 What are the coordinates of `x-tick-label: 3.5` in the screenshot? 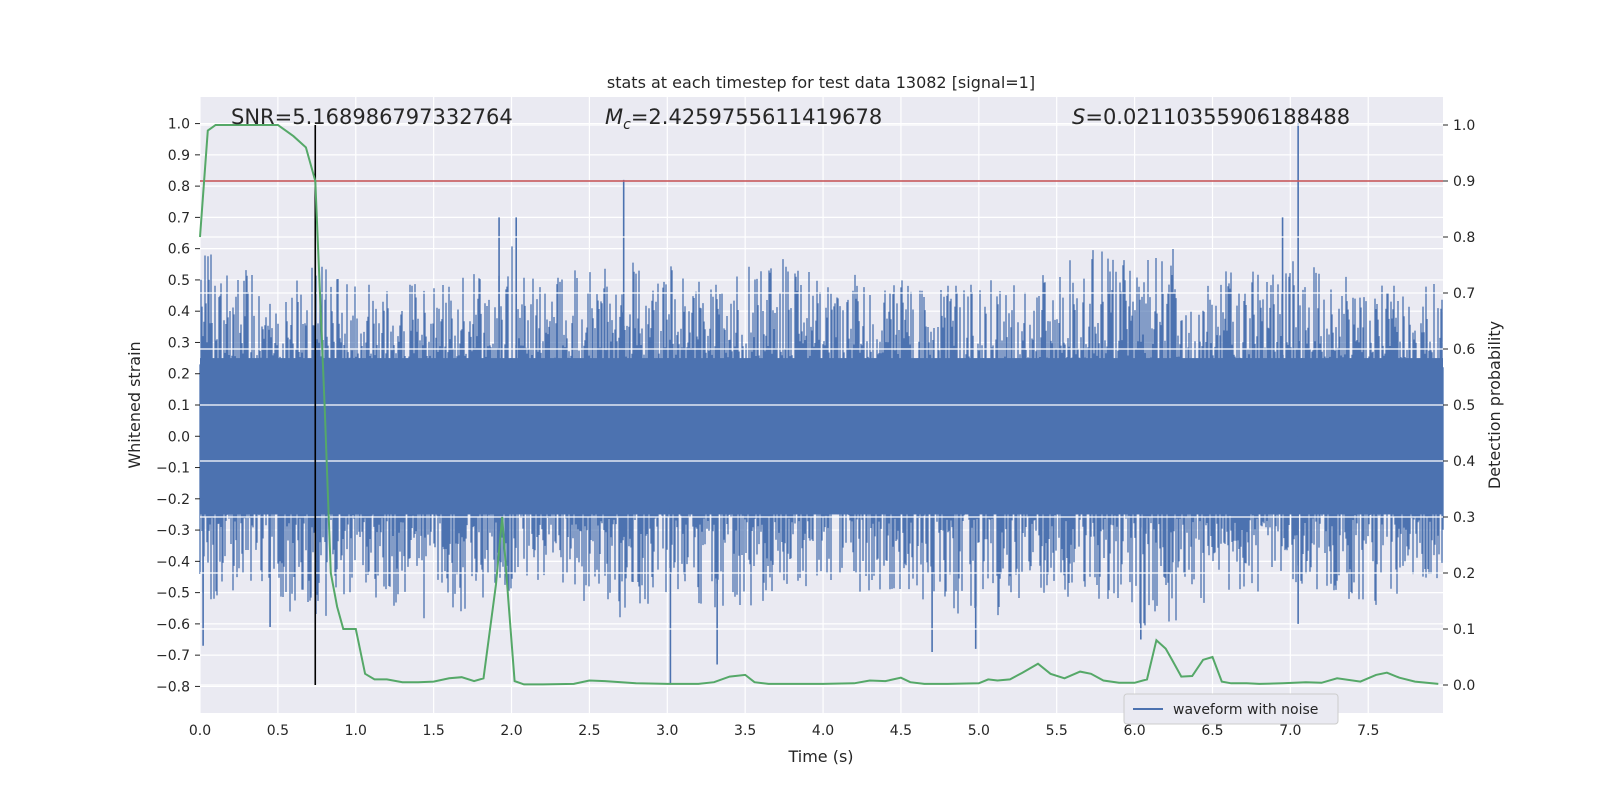 It's located at (745, 731).